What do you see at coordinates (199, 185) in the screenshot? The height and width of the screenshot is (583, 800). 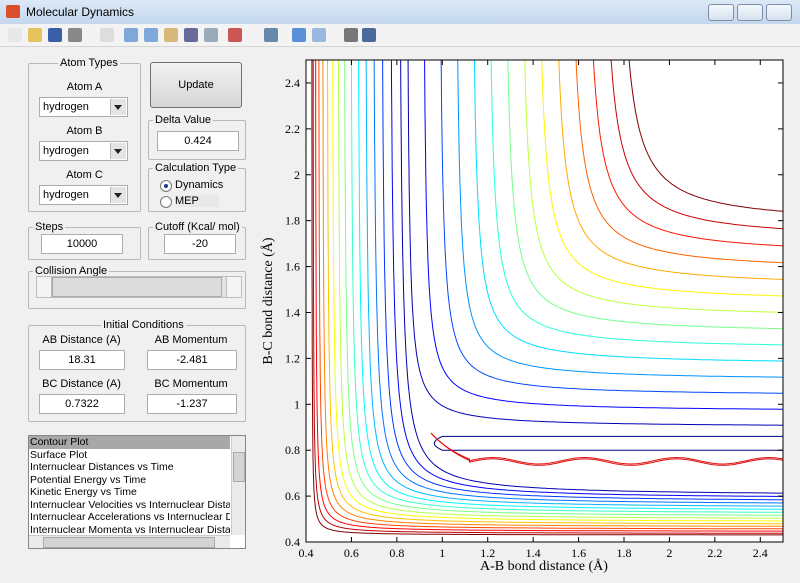 I see `radio-label: Dynamics` at bounding box center [199, 185].